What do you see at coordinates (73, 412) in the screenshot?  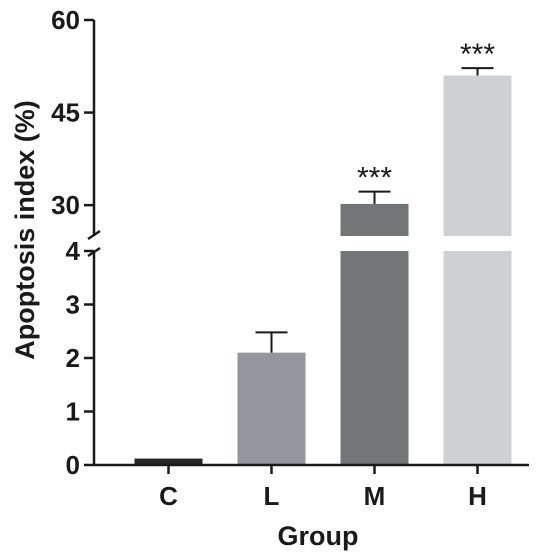 I see `y-tick-label-1: 1` at bounding box center [73, 412].